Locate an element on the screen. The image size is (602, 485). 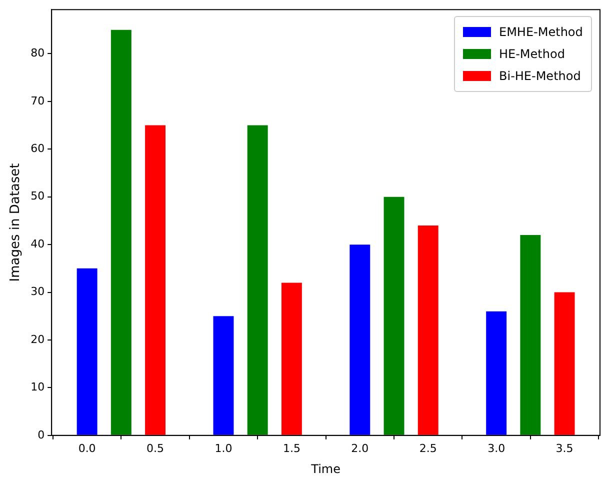
y-tick-label: 50 is located at coordinates (37, 196).